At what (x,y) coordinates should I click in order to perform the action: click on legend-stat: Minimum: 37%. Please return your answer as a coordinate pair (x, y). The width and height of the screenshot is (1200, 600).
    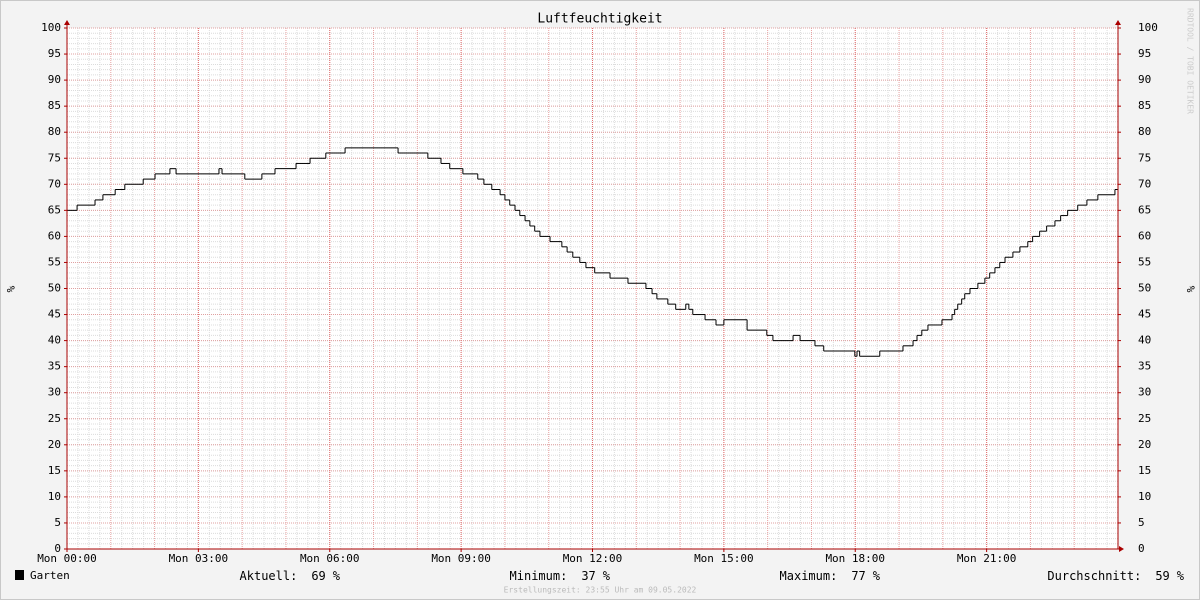
    Looking at the image, I should click on (560, 576).